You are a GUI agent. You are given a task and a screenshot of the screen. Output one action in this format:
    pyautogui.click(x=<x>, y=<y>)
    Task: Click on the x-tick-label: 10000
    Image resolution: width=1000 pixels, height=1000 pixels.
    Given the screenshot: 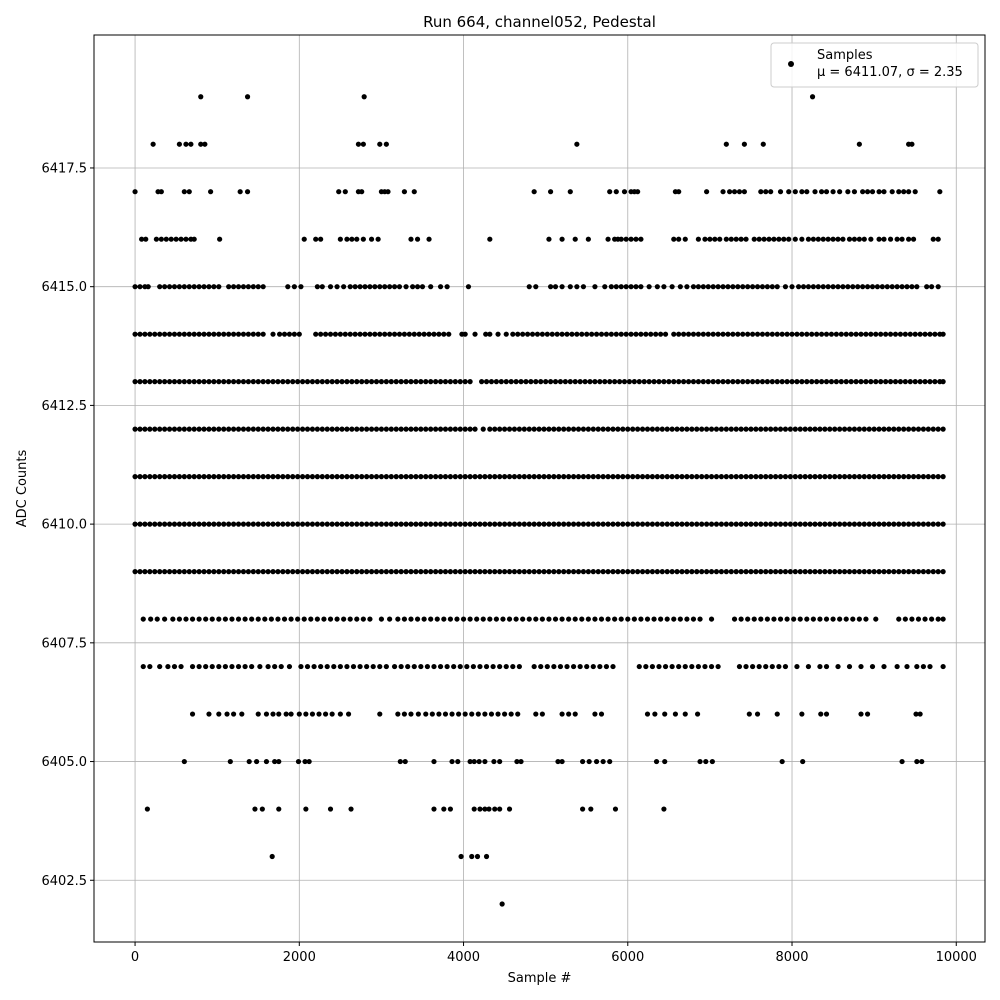 What is the action you would take?
    pyautogui.click(x=956, y=957)
    